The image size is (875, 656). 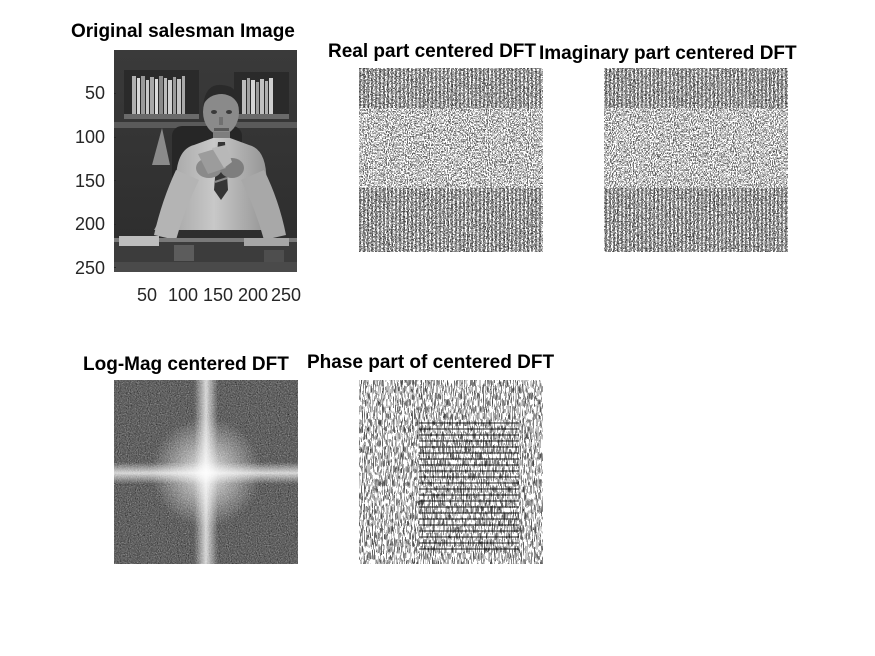 I want to click on axes-original-image, so click(x=205, y=161).